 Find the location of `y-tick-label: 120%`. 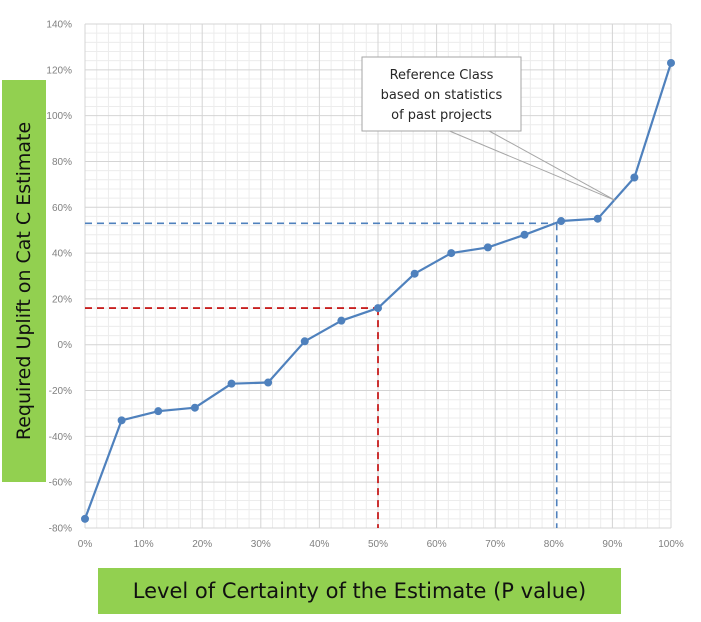

y-tick-label: 120% is located at coordinates (59, 70).